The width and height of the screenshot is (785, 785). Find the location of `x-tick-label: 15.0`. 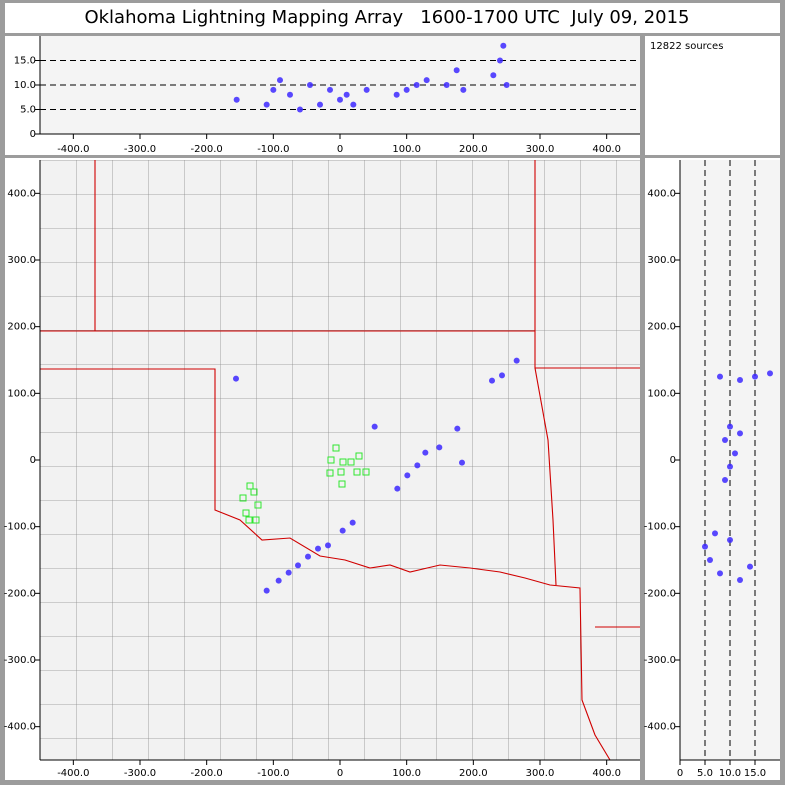

x-tick-label: 15.0 is located at coordinates (755, 773).